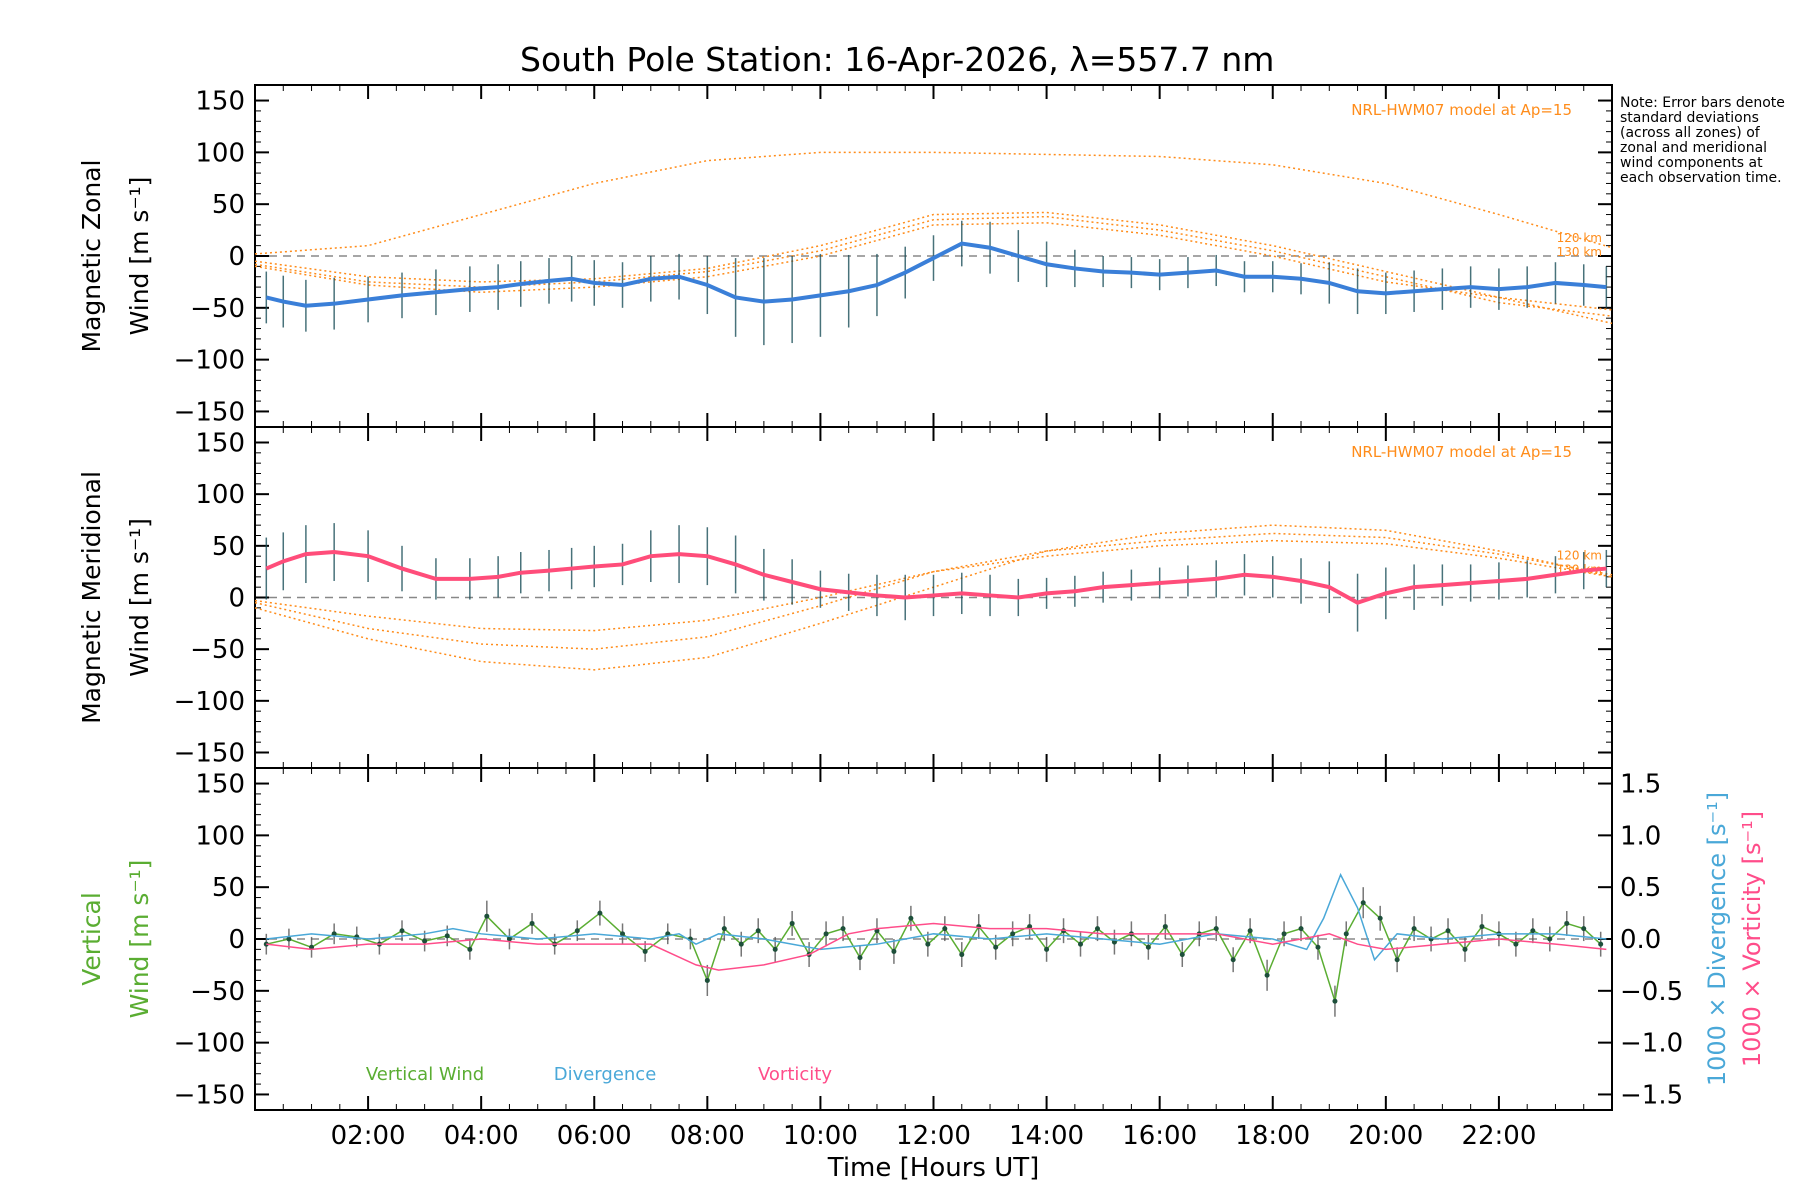  Describe the element at coordinates (1640, 785) in the screenshot. I see `y2tick-label: 1.5` at that location.